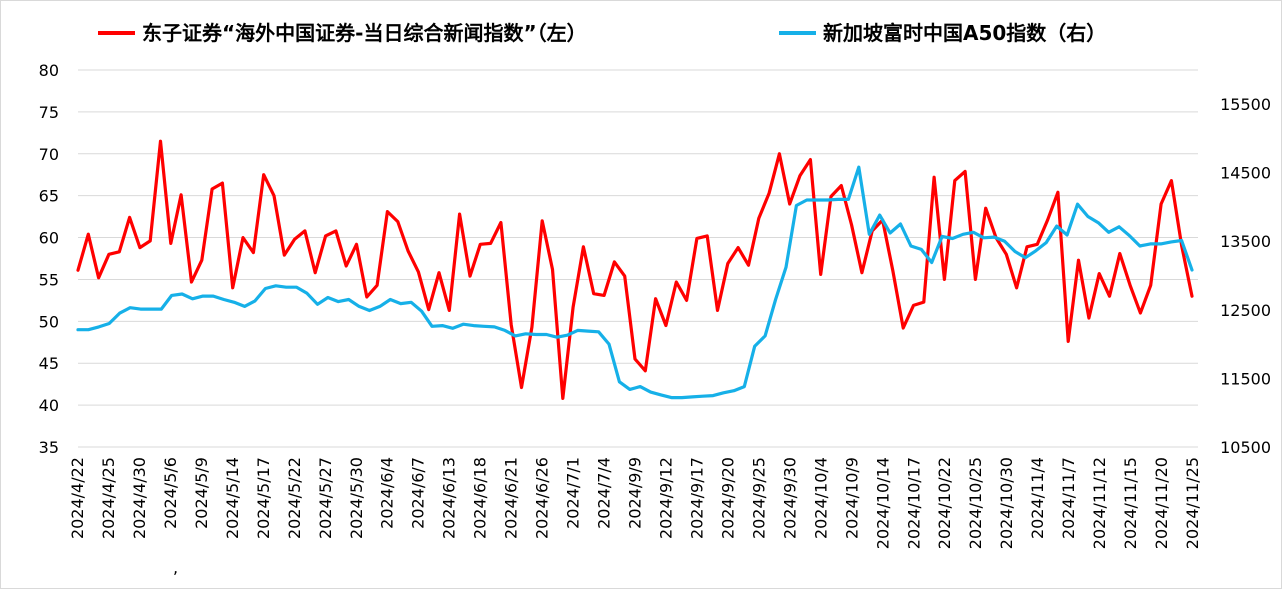  I want to click on x-tick-label: 2024/5/22, so click(294, 498).